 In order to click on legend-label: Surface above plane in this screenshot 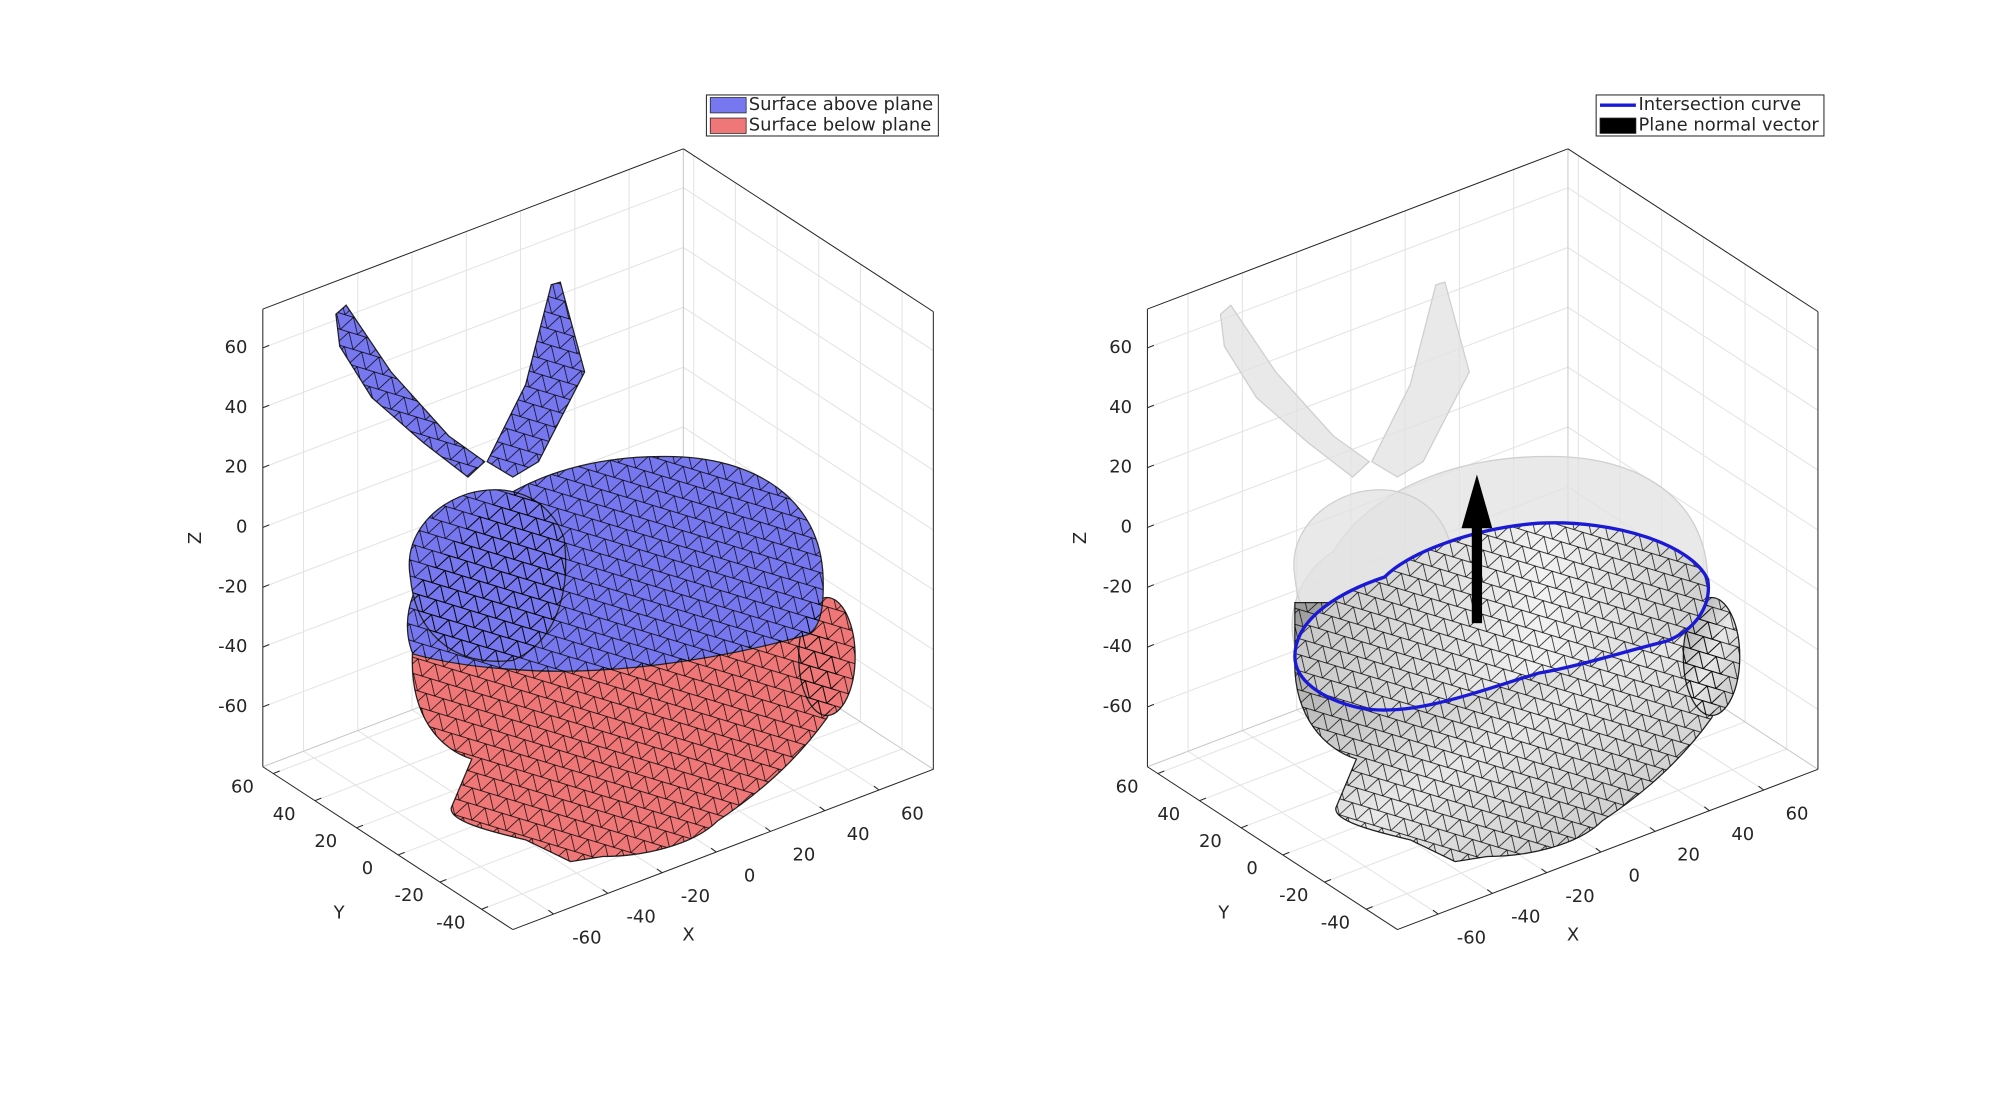, I will do `click(841, 104)`.